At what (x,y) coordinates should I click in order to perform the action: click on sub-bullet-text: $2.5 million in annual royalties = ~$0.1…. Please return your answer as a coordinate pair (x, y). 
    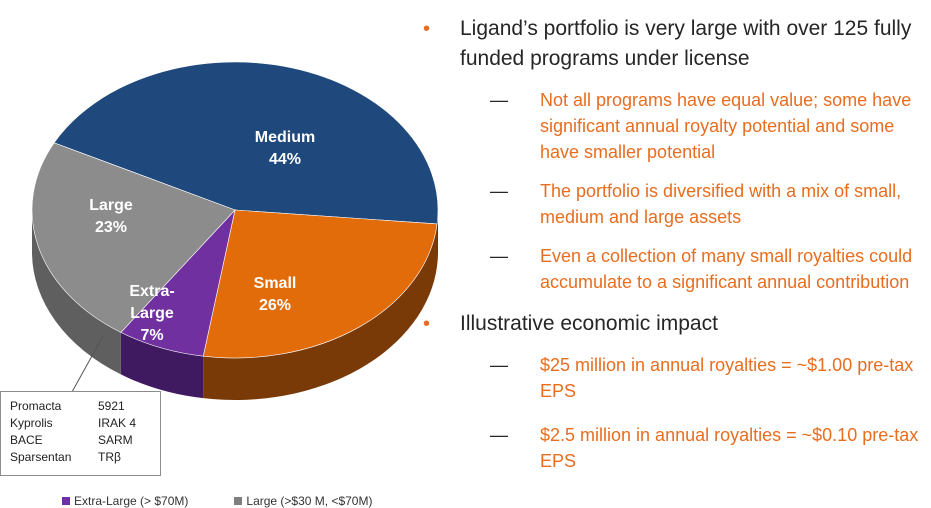
    Looking at the image, I should click on (729, 448).